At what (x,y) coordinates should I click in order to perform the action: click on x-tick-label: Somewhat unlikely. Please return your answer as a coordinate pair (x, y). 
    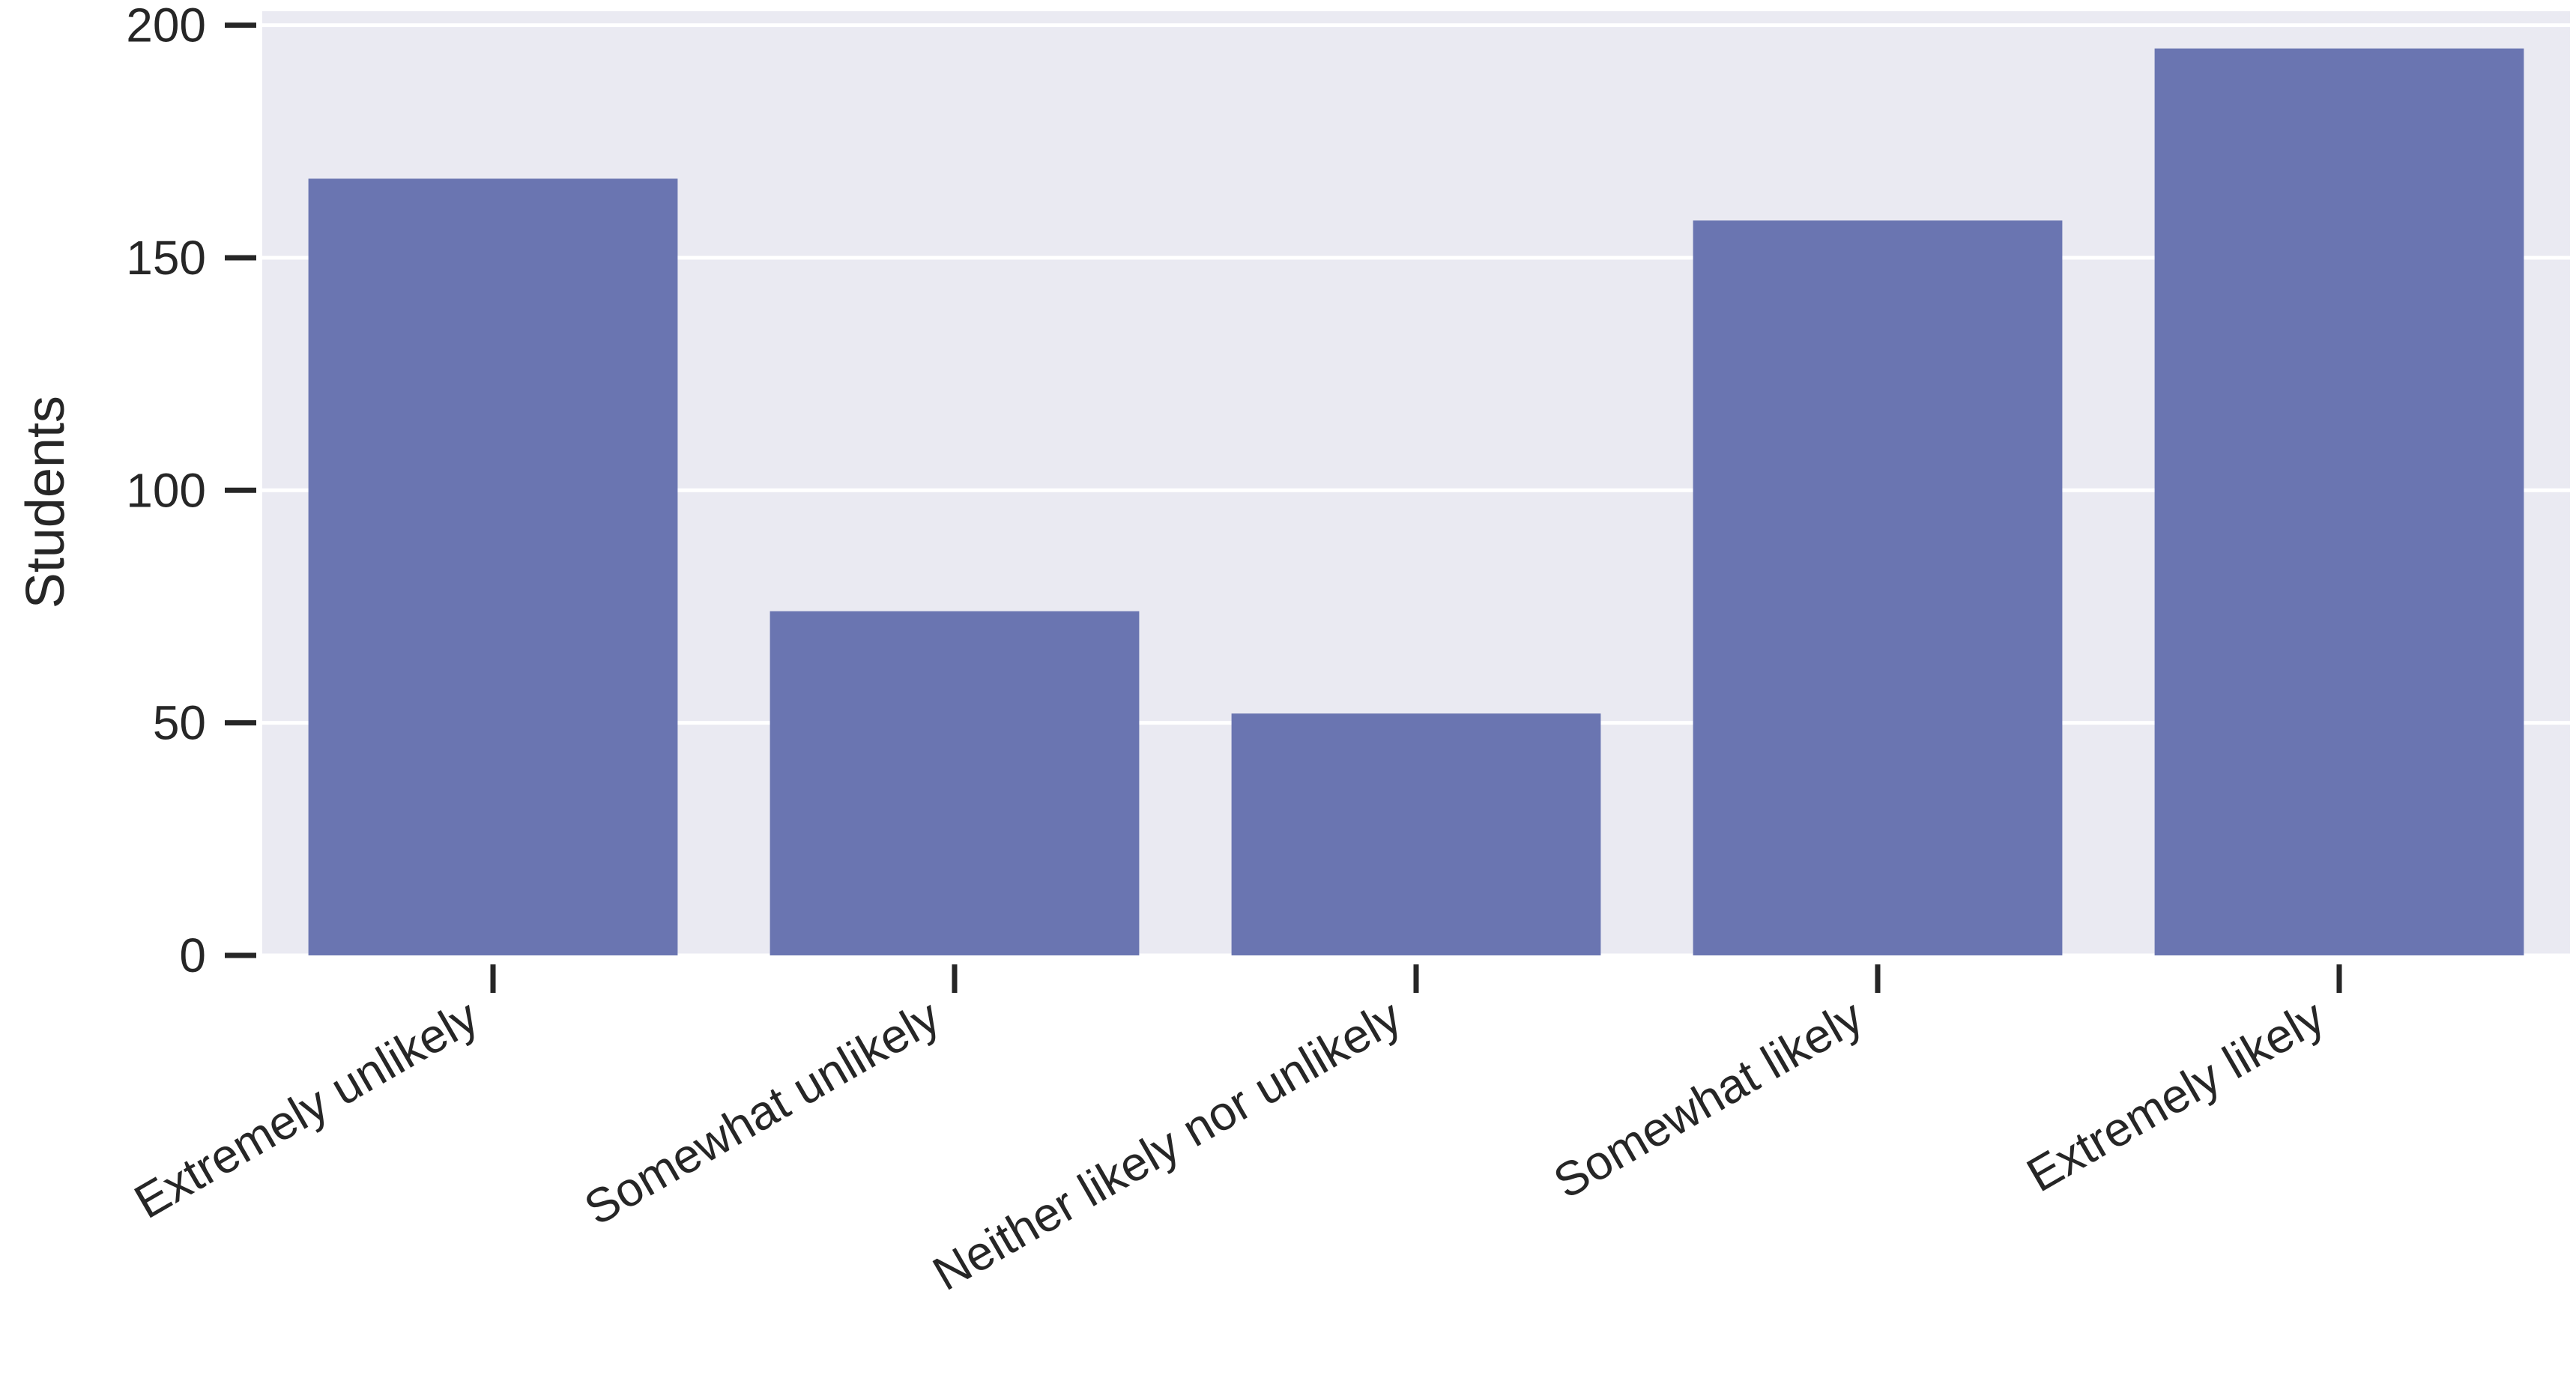
    Looking at the image, I should click on (762, 1112).